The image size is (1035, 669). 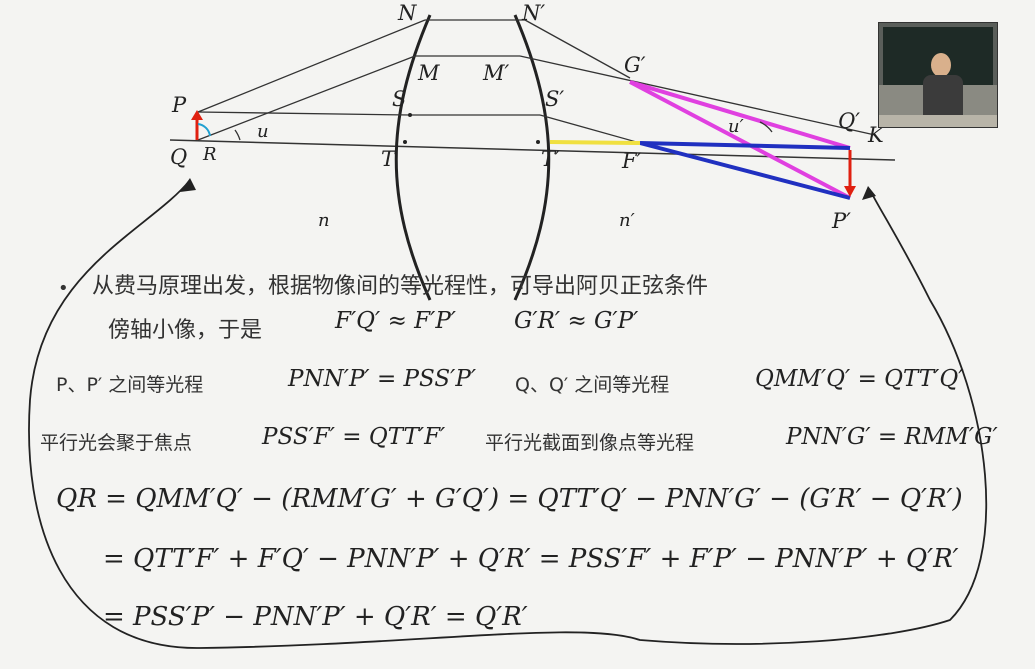 I want to click on label-G-prime: G′, so click(x=635, y=65).